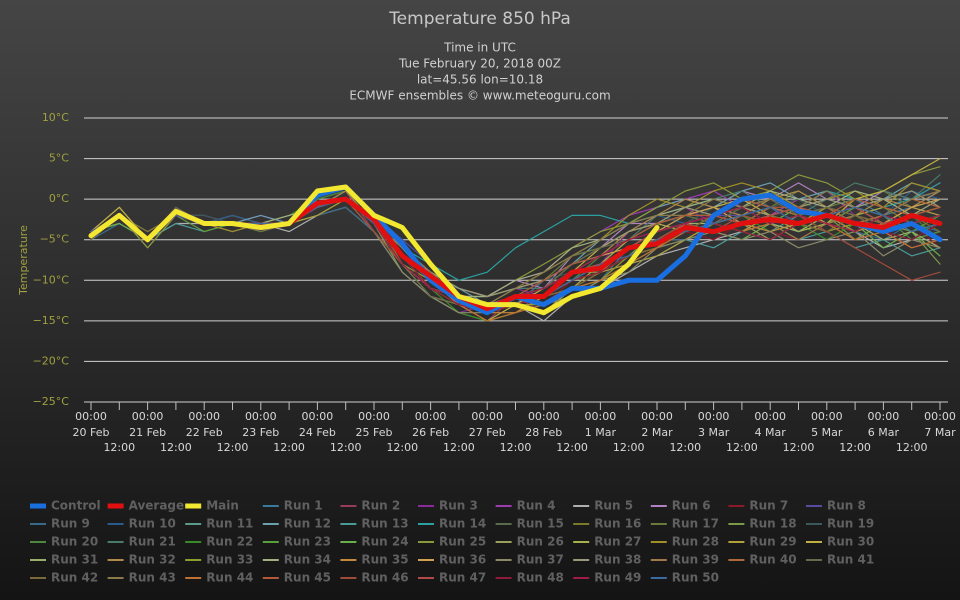 Image resolution: width=960 pixels, height=600 pixels. What do you see at coordinates (772, 524) in the screenshot?
I see `legend-label: Run 18` at bounding box center [772, 524].